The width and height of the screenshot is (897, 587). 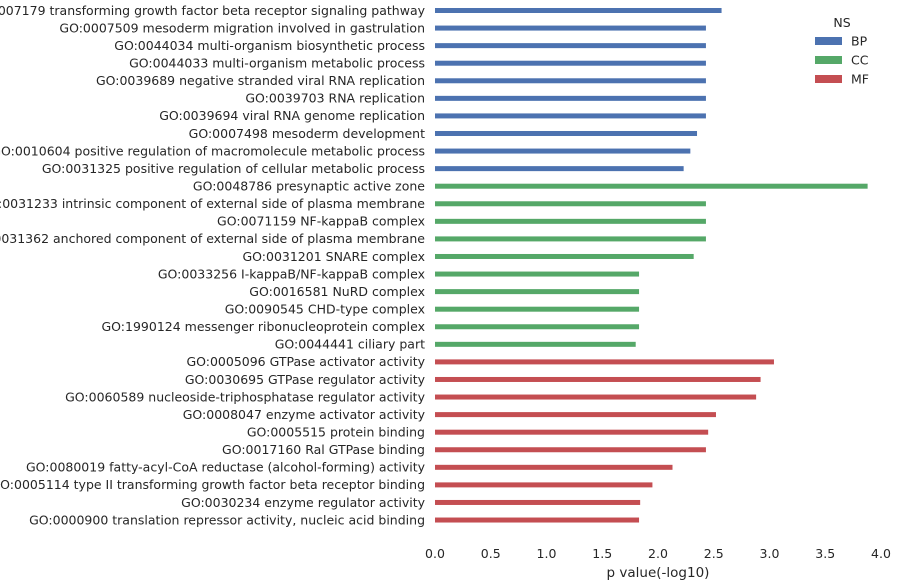 I want to click on category-label: GO:0005096 GTPase activator activity, so click(x=305, y=361).